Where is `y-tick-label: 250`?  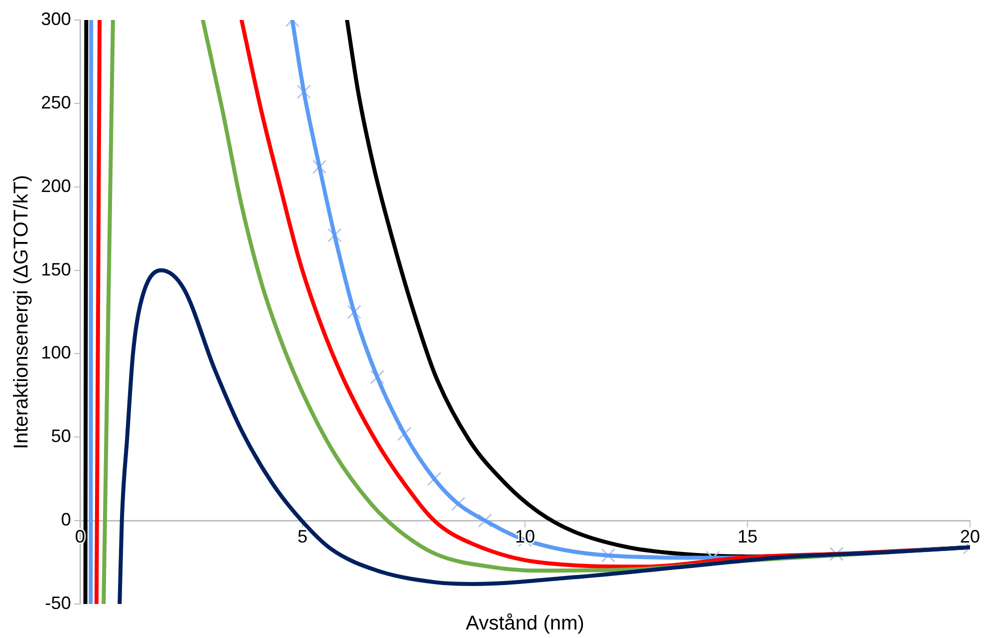
y-tick-label: 250 is located at coordinates (56, 102).